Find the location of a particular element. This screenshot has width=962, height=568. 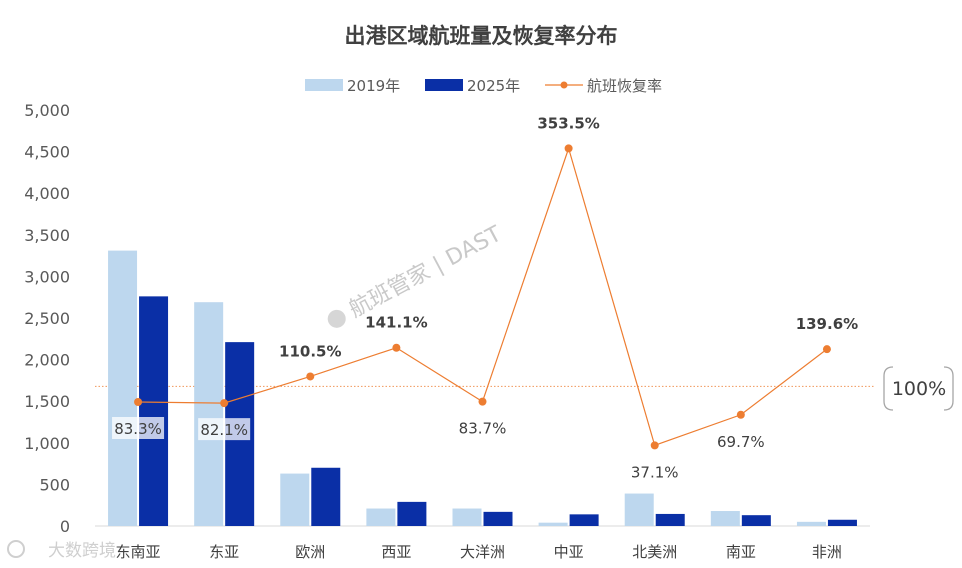

y-tick-label: 500 is located at coordinates (54, 484).